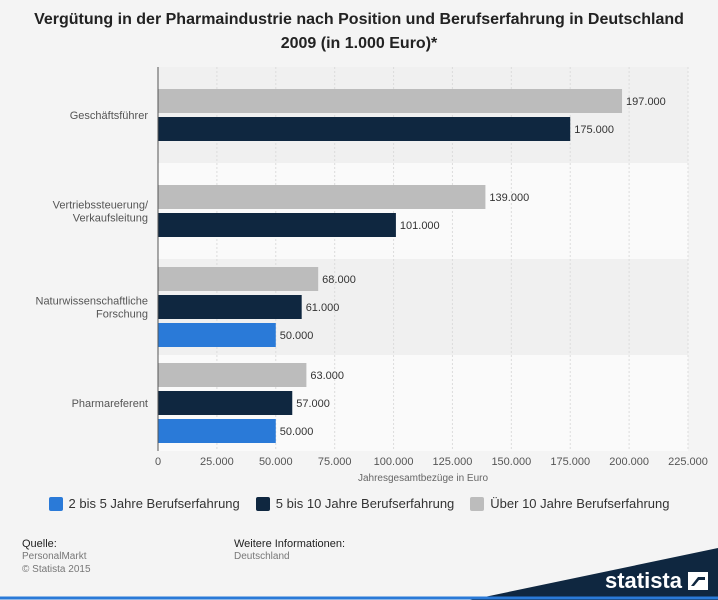 The width and height of the screenshot is (718, 600). I want to click on source-line-1: PersonalMarkt, so click(54, 556).